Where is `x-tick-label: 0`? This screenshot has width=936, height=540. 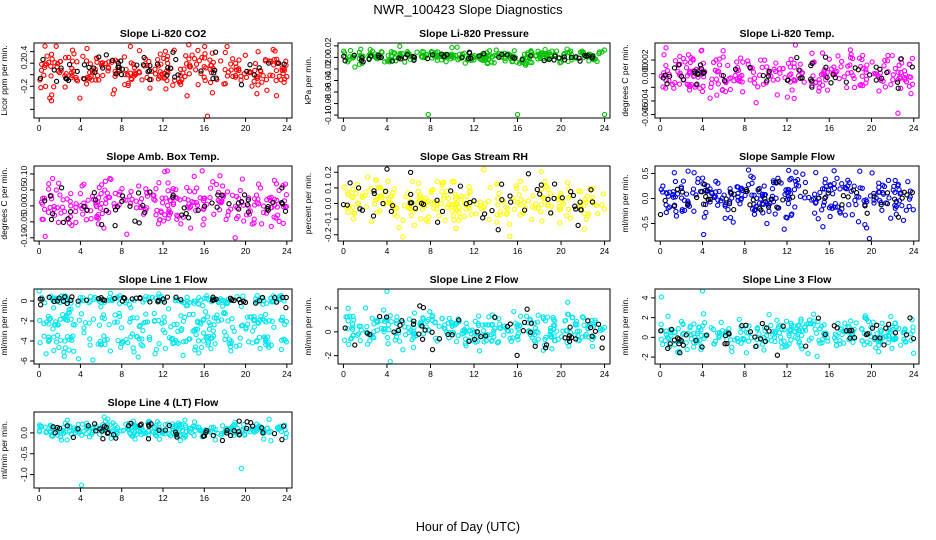
x-tick-label: 0 is located at coordinates (660, 251).